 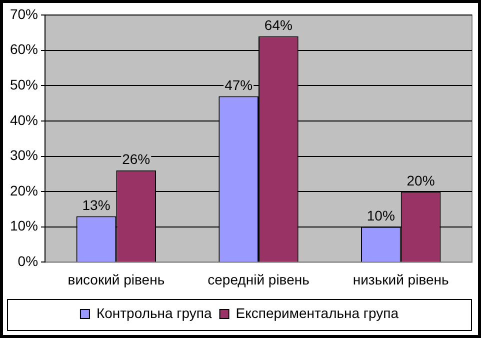 I want to click on y-tick-label: 0%, so click(x=28, y=261).